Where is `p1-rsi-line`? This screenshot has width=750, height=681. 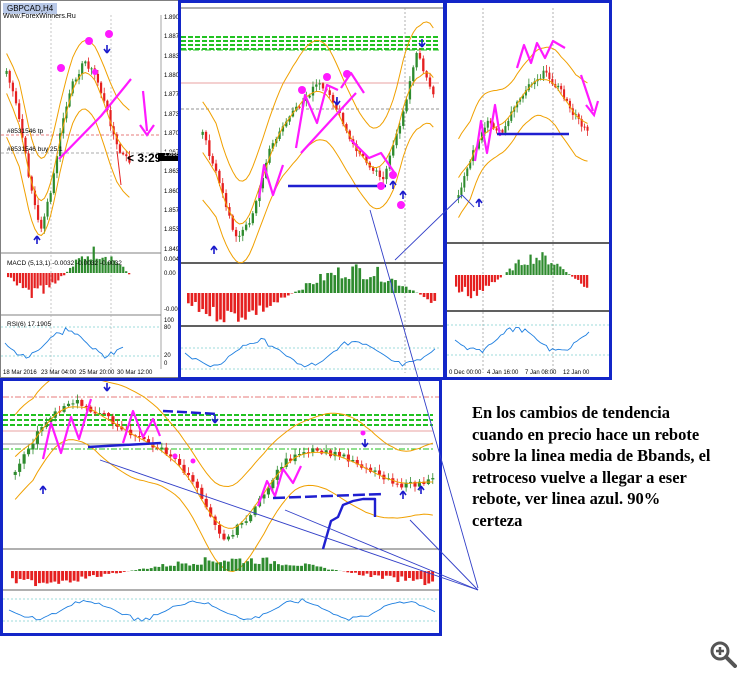
p1-rsi-line is located at coordinates (64, 343).